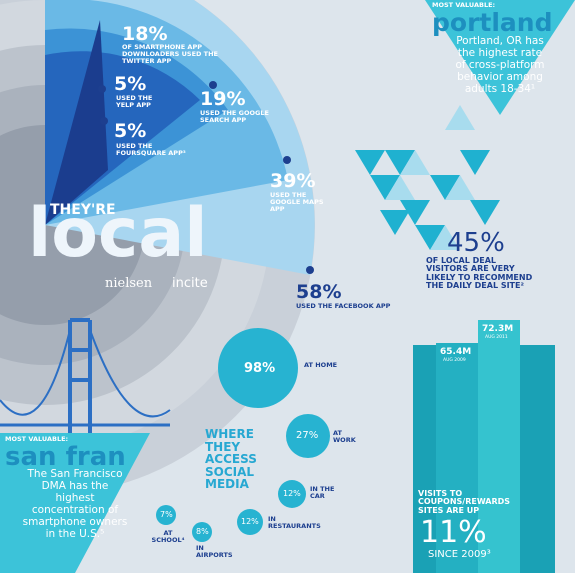  Describe the element at coordinates (453, 532) in the screenshot. I see `coupon-value: 11%` at that location.